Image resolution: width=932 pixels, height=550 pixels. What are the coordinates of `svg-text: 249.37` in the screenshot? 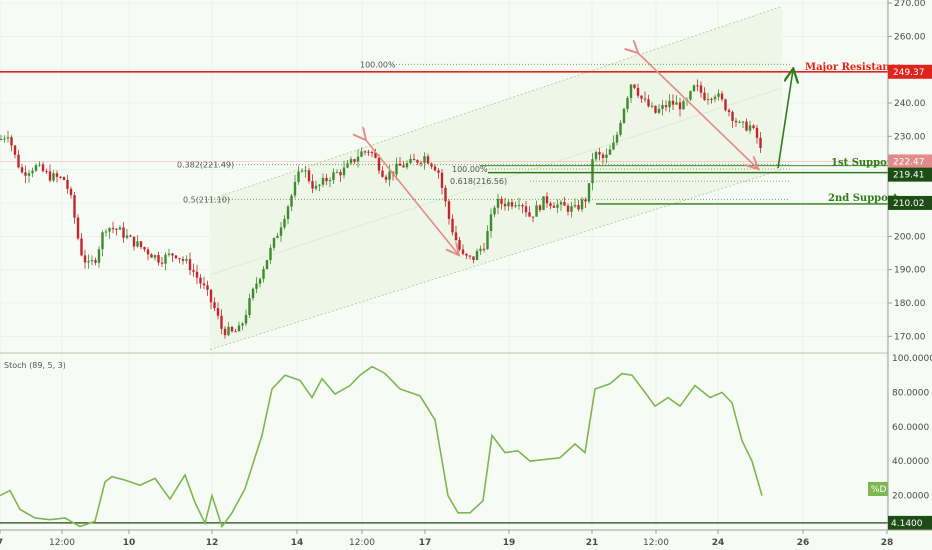 It's located at (909, 73).